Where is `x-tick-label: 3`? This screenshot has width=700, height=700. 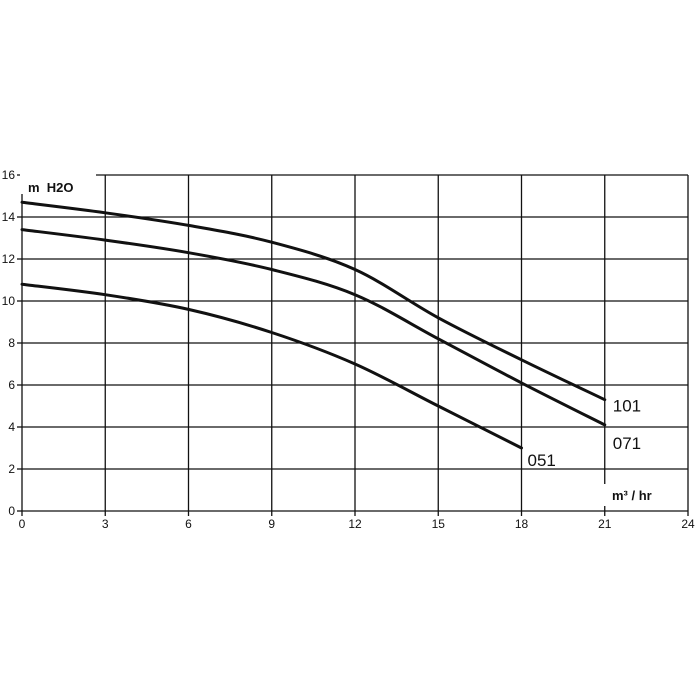 x-tick-label: 3 is located at coordinates (105, 524).